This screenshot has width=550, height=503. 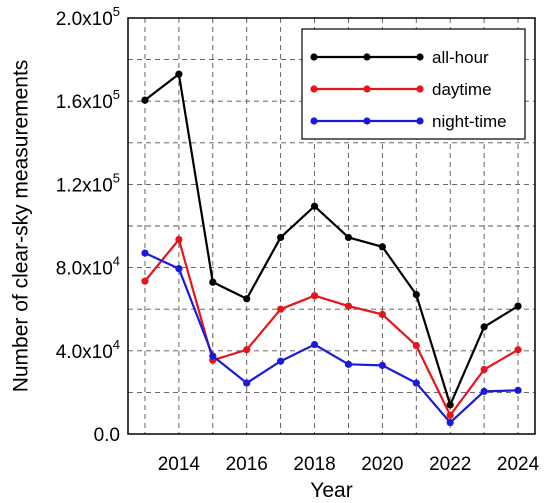 I want to click on x-tick-label: 2016, so click(x=247, y=464).